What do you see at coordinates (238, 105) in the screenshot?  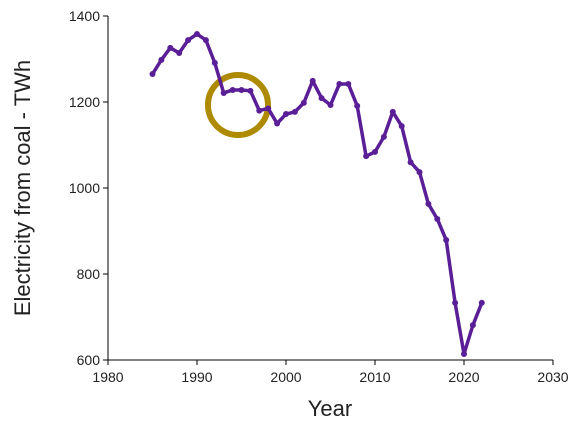 I see `highlight-circle` at bounding box center [238, 105].